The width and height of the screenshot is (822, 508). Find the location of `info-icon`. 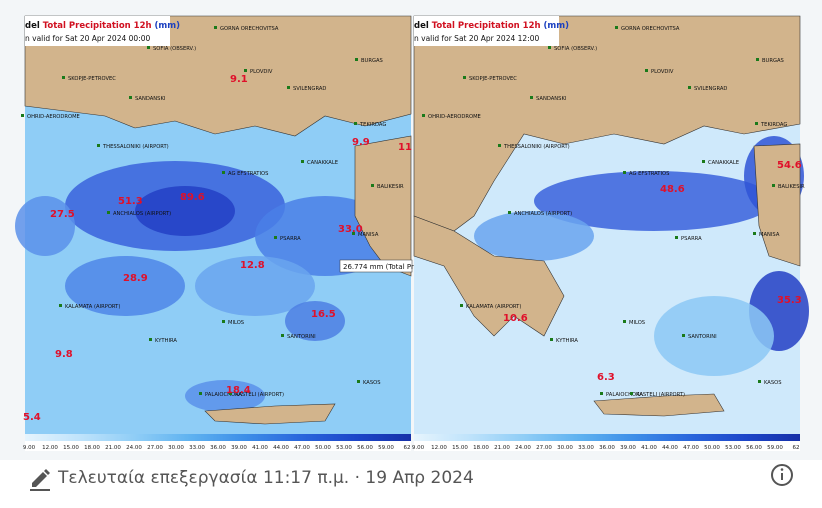

info-icon is located at coordinates (782, 475).